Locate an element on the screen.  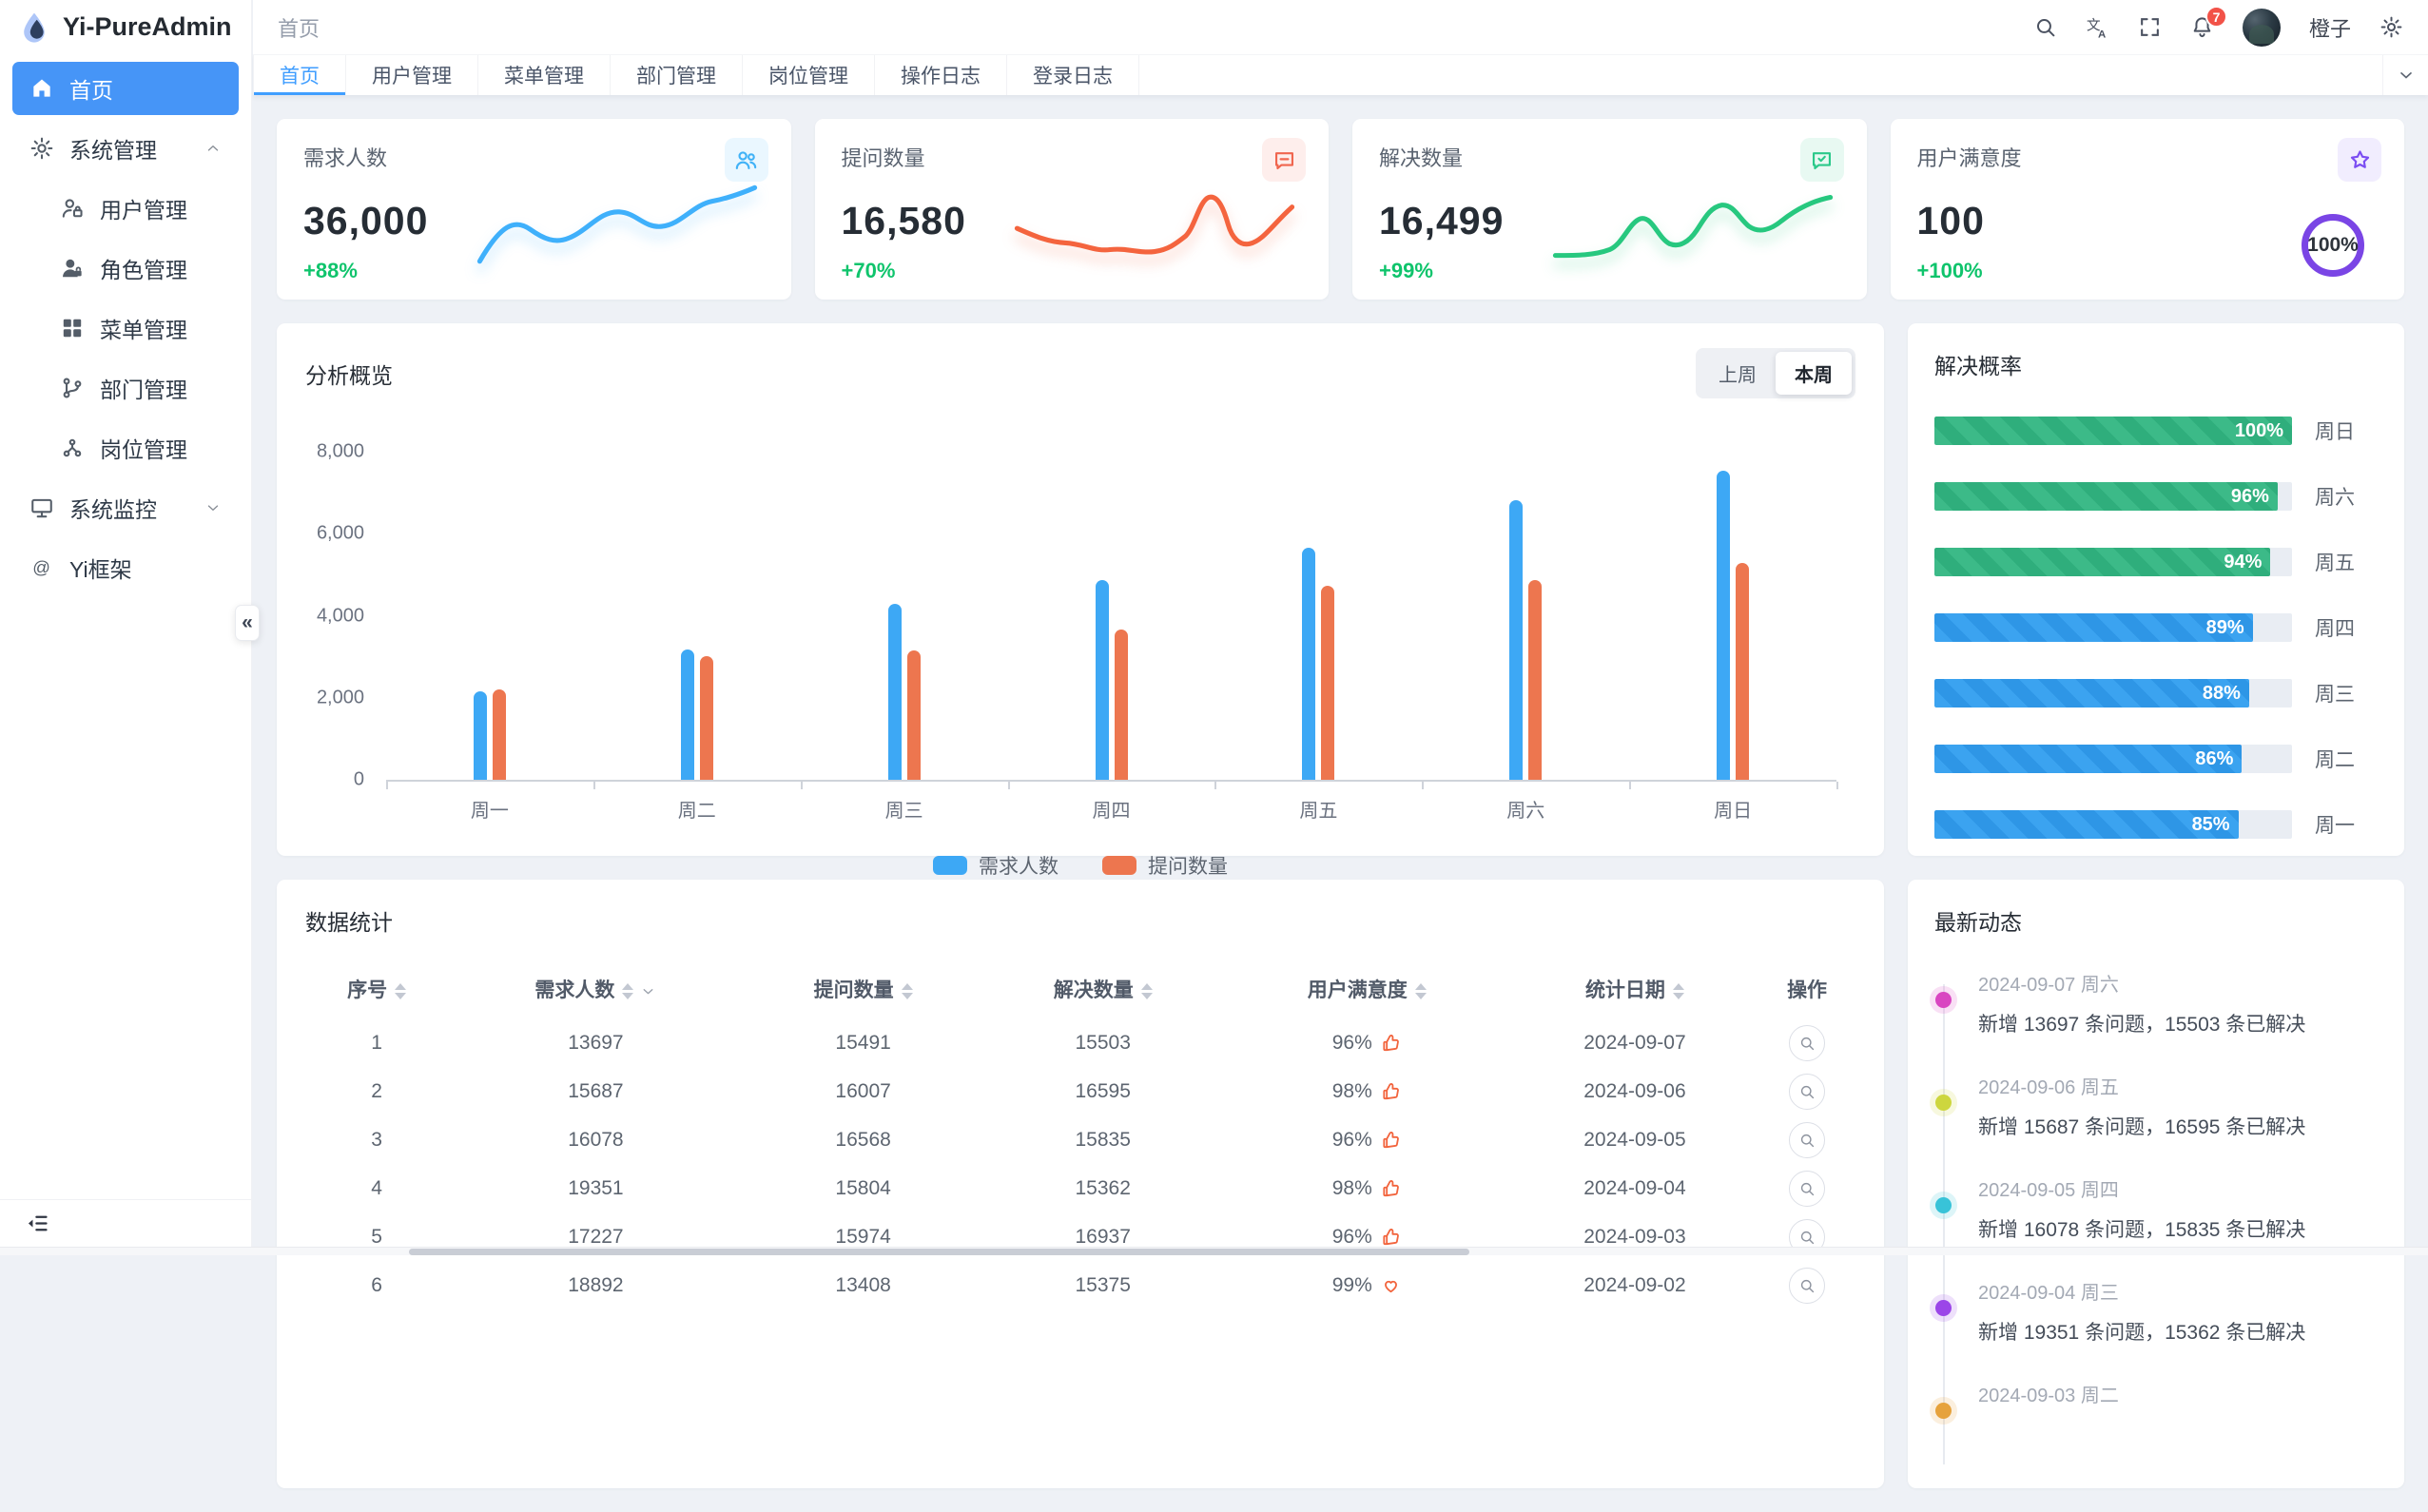
avatar is located at coordinates (2261, 27).